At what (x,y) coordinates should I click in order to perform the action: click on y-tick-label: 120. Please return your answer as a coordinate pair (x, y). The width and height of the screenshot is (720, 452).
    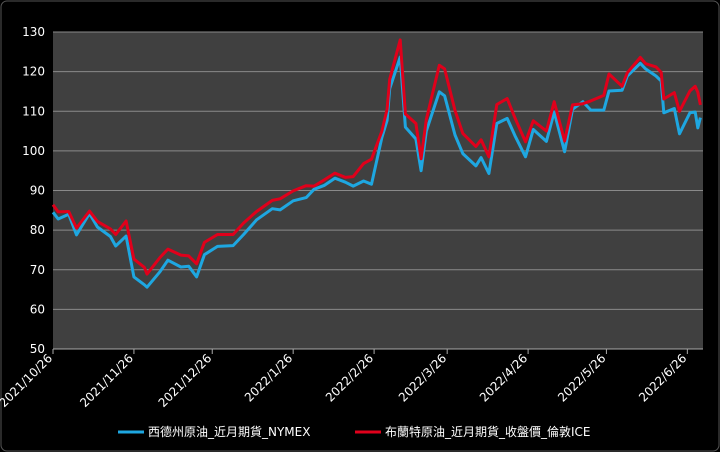
    Looking at the image, I should click on (33, 72).